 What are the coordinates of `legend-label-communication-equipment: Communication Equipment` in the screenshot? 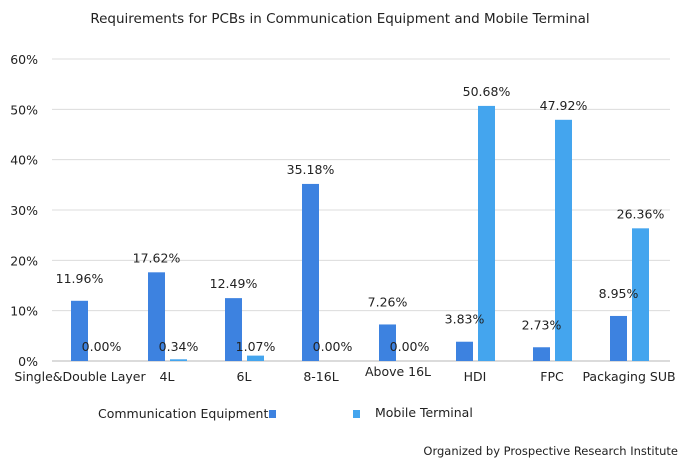 It's located at (183, 413).